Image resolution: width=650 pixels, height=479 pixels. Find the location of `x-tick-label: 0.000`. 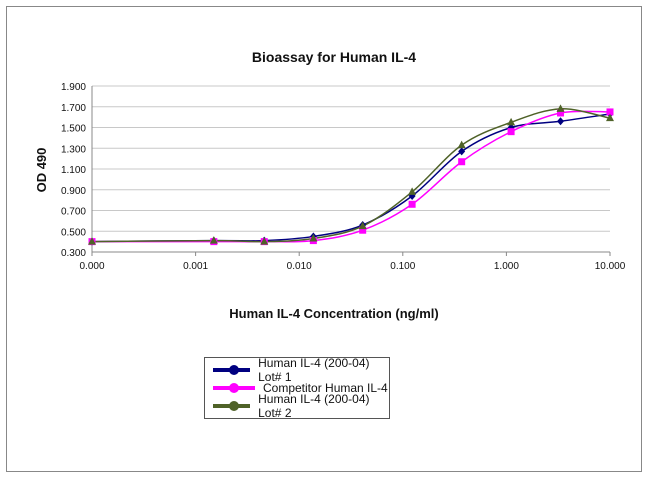

x-tick-label: 0.000 is located at coordinates (91, 266).